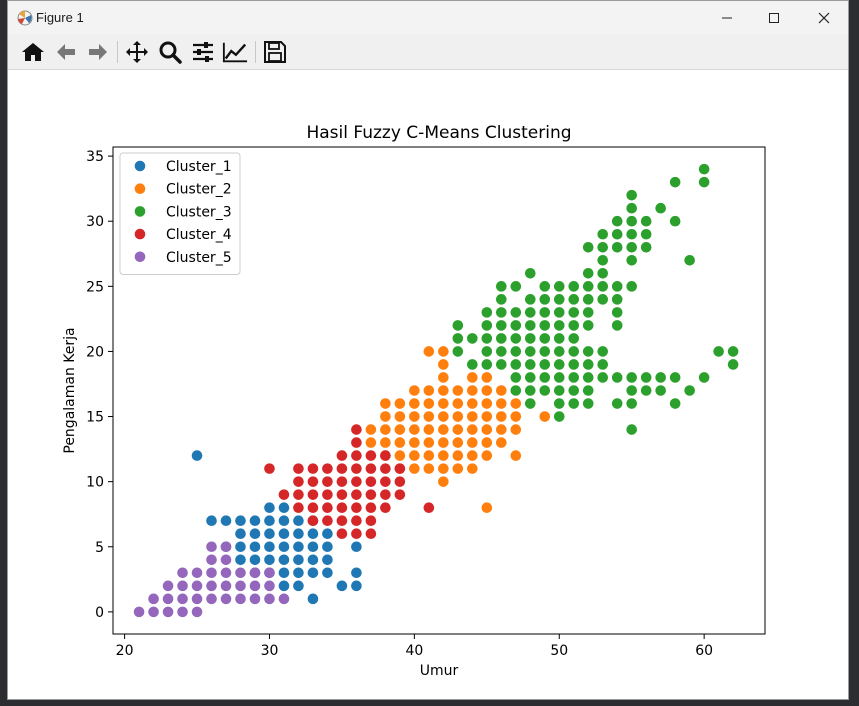  What do you see at coordinates (199, 235) in the screenshot?
I see `legend-label: Cluster_4` at bounding box center [199, 235].